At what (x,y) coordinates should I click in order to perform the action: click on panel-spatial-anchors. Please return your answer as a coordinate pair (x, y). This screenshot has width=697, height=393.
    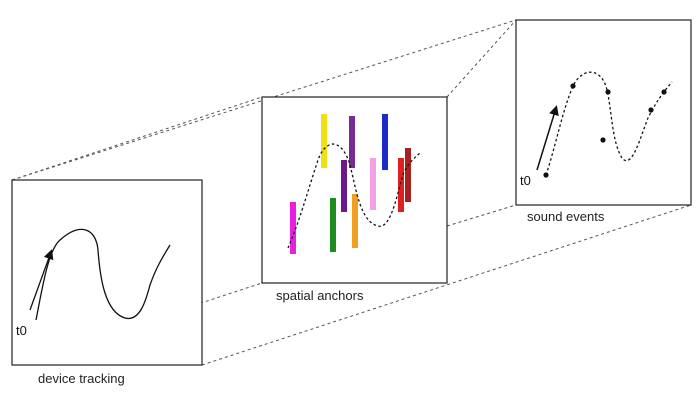
    Looking at the image, I should click on (354, 190).